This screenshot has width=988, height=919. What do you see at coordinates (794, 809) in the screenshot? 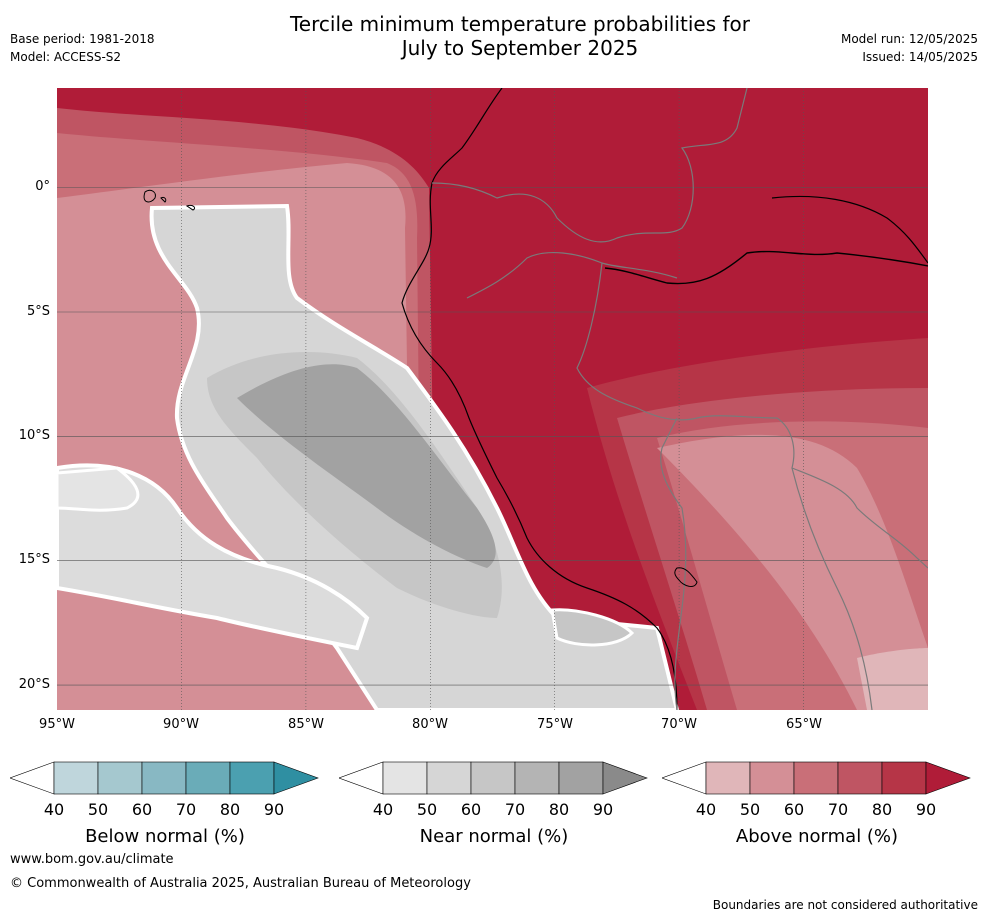
I see `cbar-above-tick-60: 60` at bounding box center [794, 809].